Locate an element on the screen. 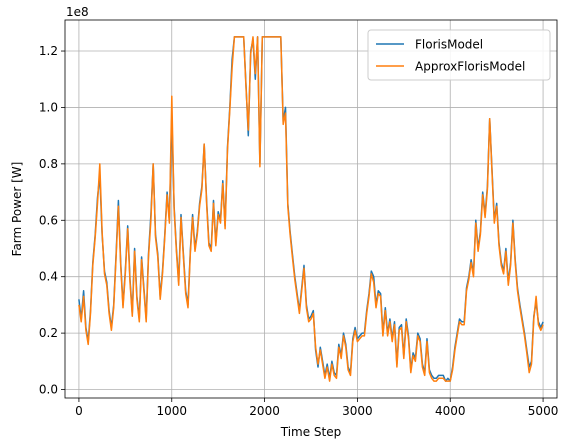  y-axis-offset-label: 1e8 is located at coordinates (77, 12).